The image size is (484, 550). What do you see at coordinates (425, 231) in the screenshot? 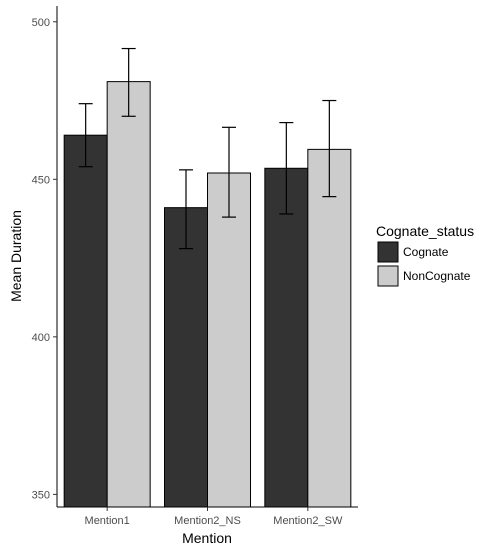
I see `legend-title: Cognate_status` at bounding box center [425, 231].